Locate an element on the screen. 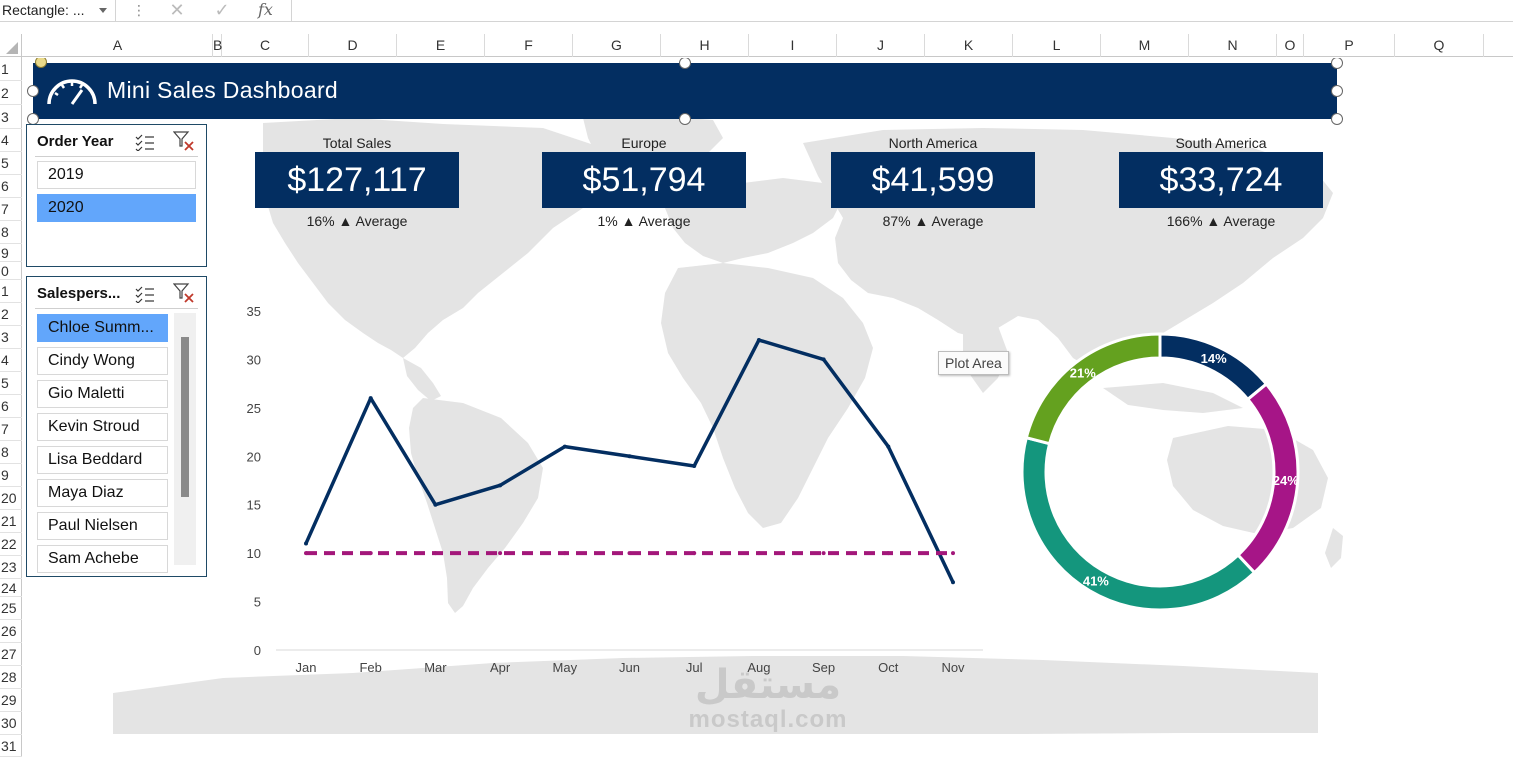 This screenshot has height=757, width=1513. row-header-27: 27 is located at coordinates (11, 654).